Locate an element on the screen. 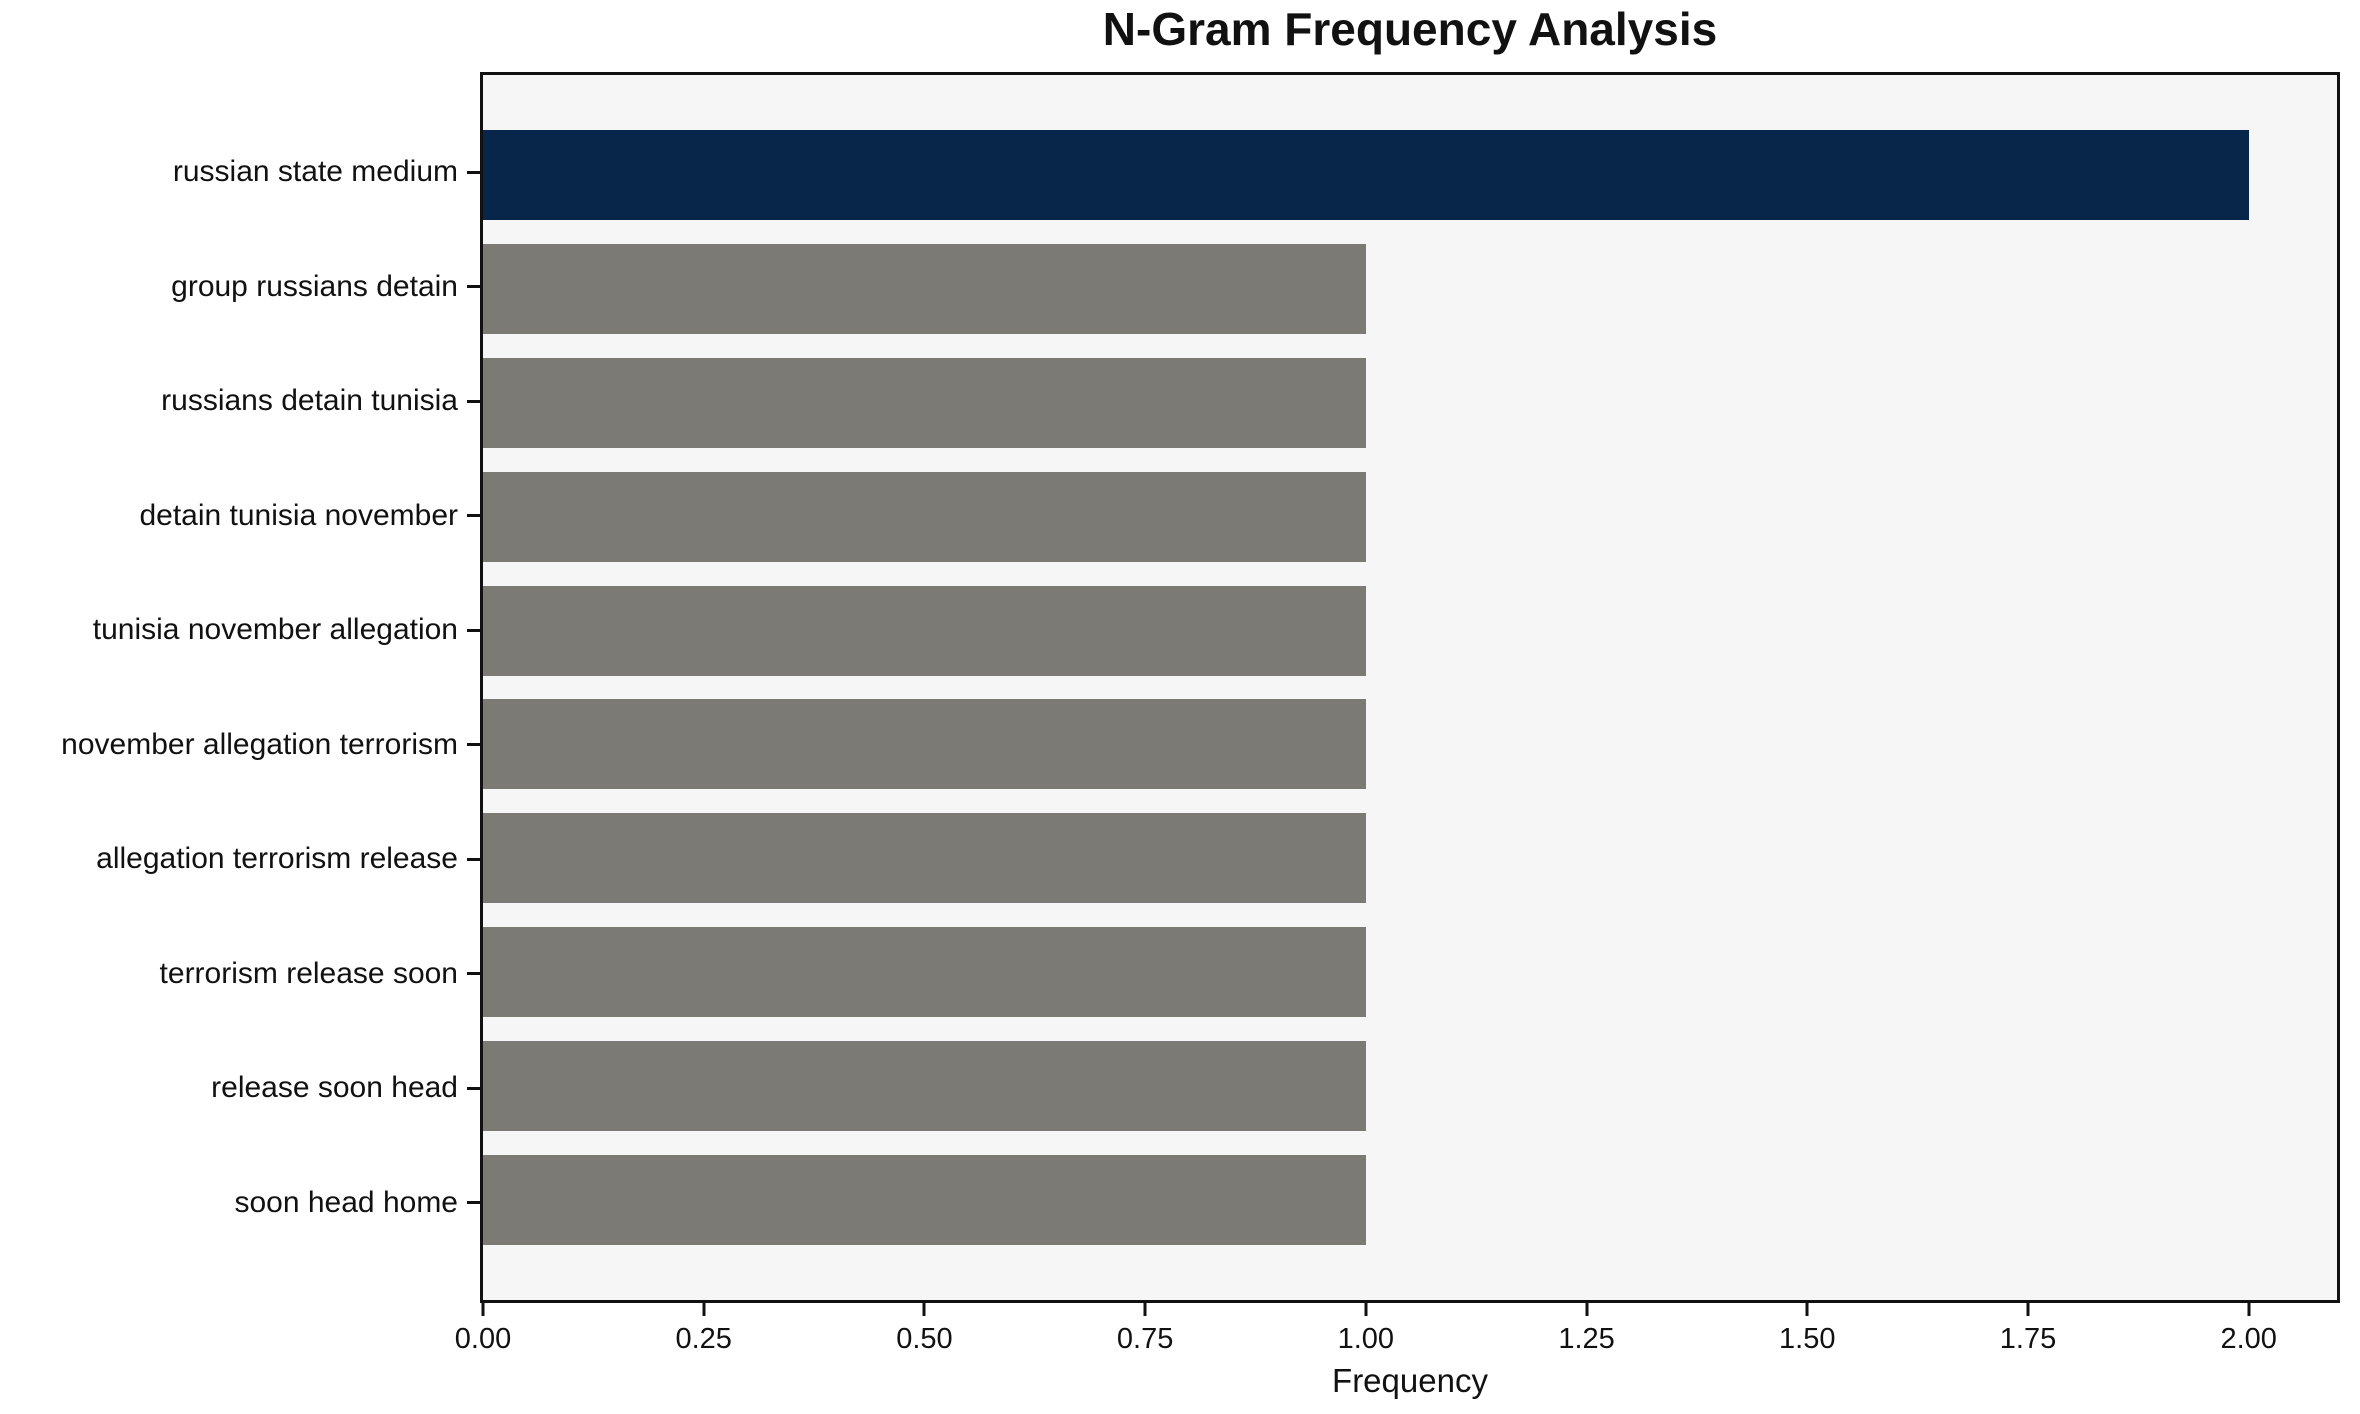 This screenshot has height=1414, width=2360. y-label-row: terrorism release soon is located at coordinates (240, 974).